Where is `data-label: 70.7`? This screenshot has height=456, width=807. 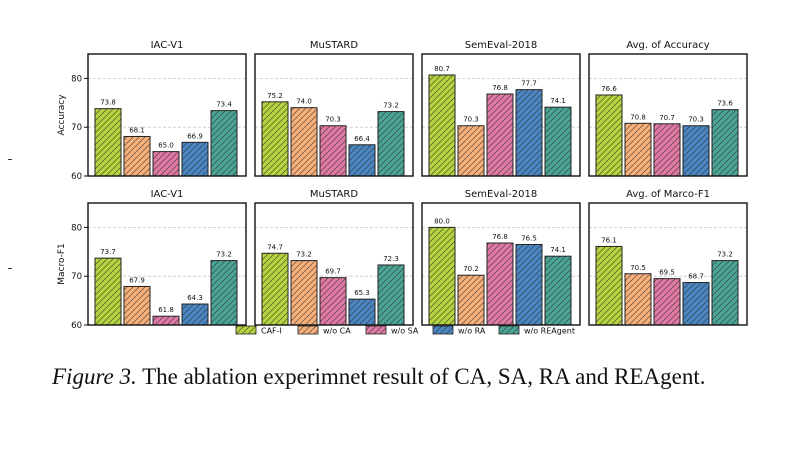 data-label: 70.7 is located at coordinates (667, 118).